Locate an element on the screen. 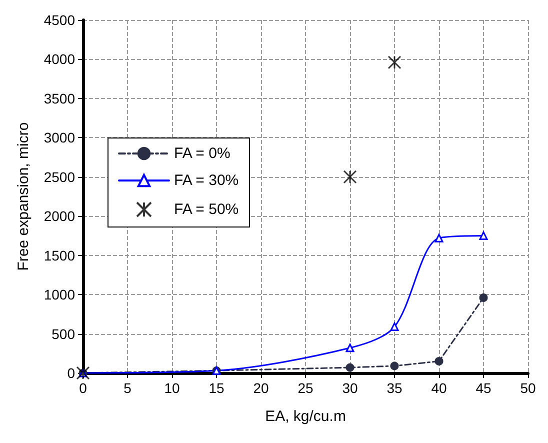 The width and height of the screenshot is (548, 443). legend-label: FA = 0% is located at coordinates (202, 153).